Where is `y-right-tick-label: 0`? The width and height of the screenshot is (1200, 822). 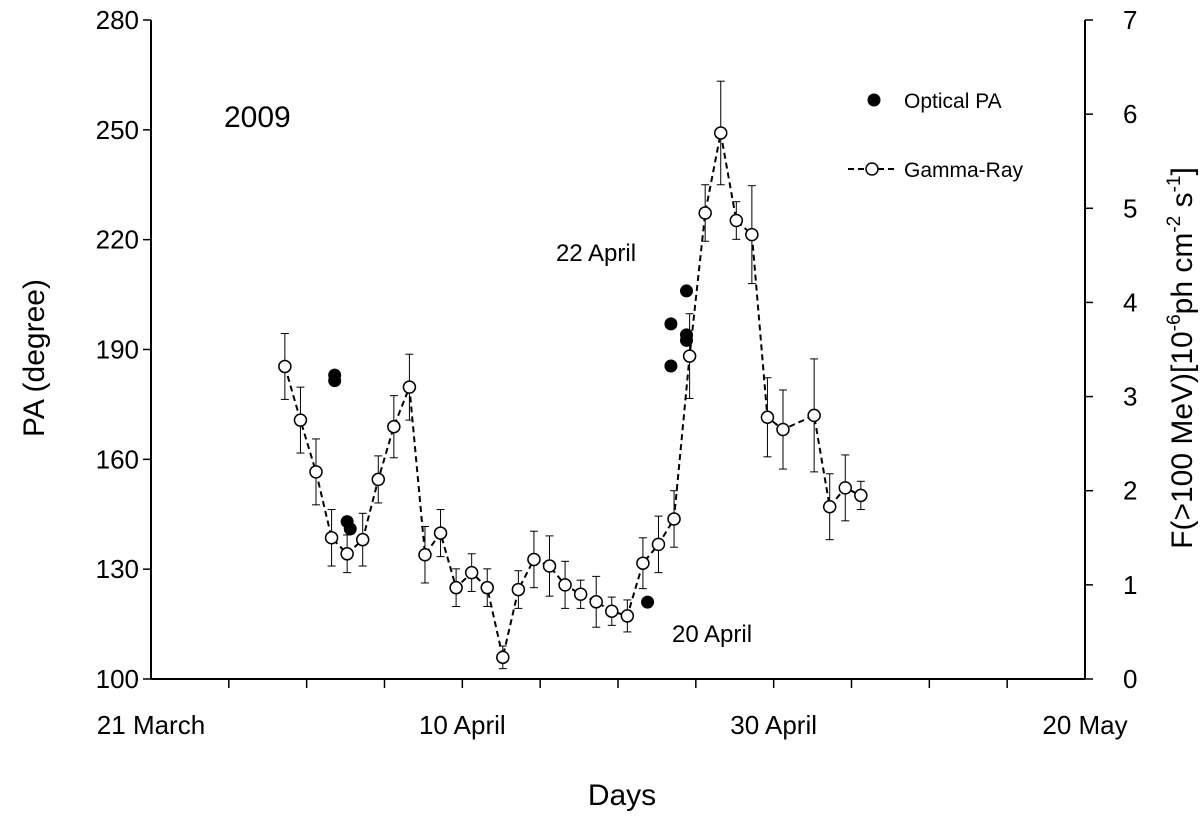 y-right-tick-label: 0 is located at coordinates (1130, 679).